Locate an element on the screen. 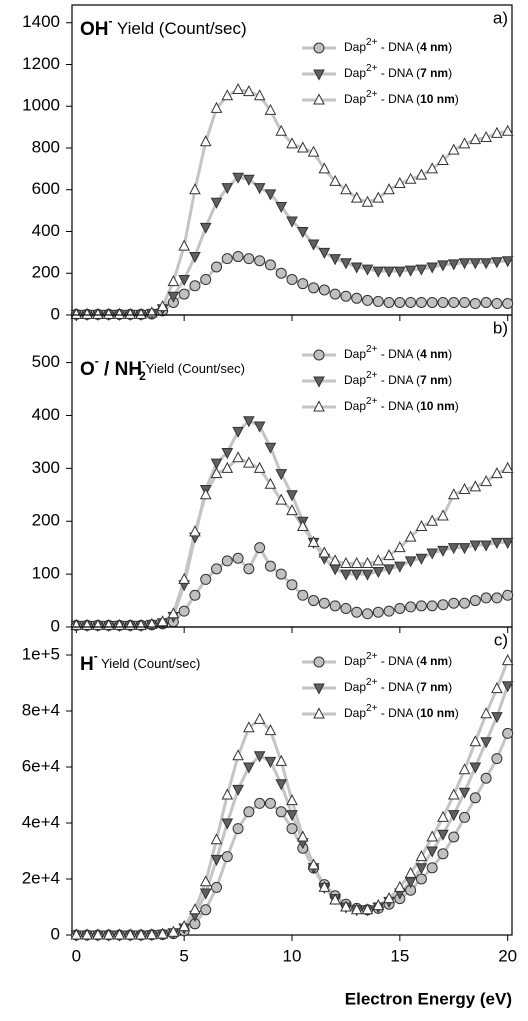 Image resolution: width=528 pixels, height=1021 pixels. y-tick-label: 400 is located at coordinates (46, 230).